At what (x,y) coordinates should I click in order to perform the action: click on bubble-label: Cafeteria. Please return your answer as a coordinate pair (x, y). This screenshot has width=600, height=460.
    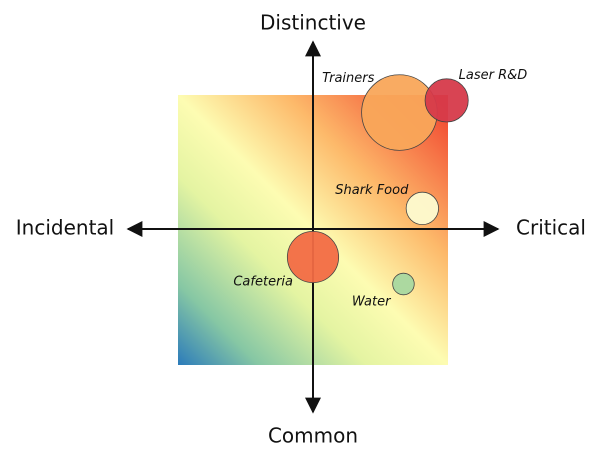
    Looking at the image, I should click on (263, 282).